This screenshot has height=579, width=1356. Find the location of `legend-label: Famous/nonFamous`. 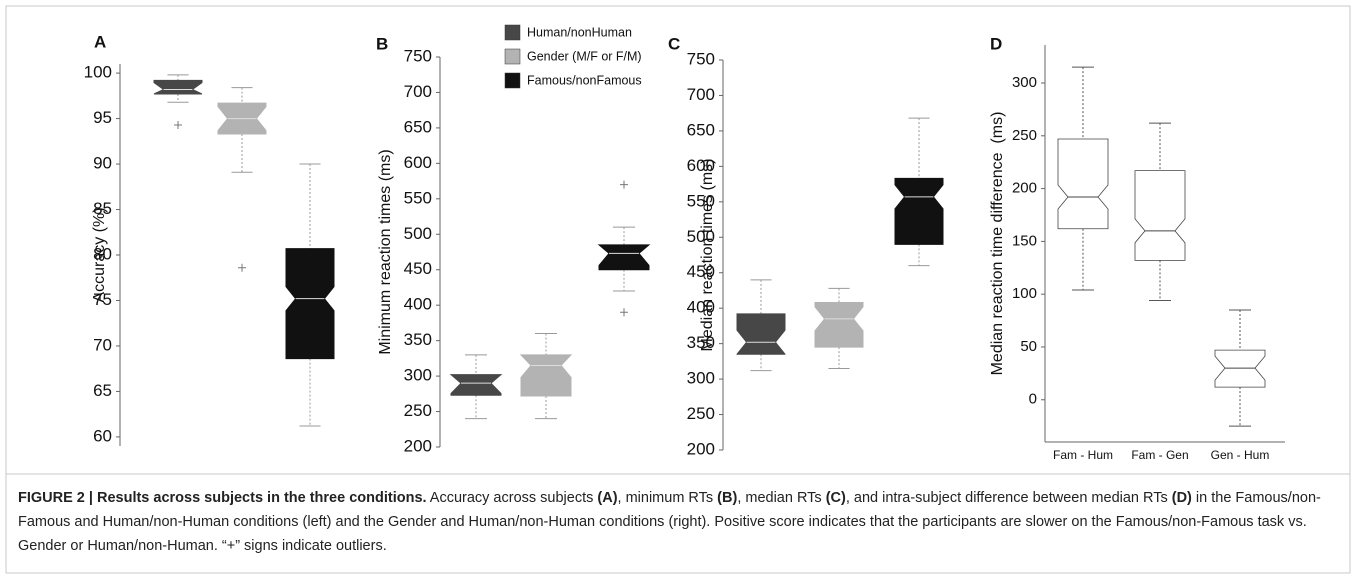

legend-label: Famous/nonFamous is located at coordinates (584, 80).